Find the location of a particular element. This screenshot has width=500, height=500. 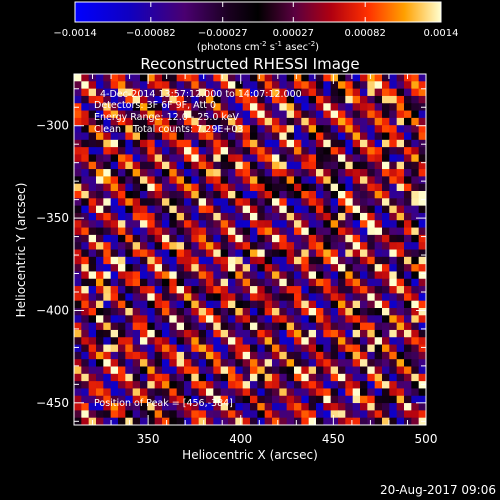

x-tick-label: 400 is located at coordinates (240, 439).